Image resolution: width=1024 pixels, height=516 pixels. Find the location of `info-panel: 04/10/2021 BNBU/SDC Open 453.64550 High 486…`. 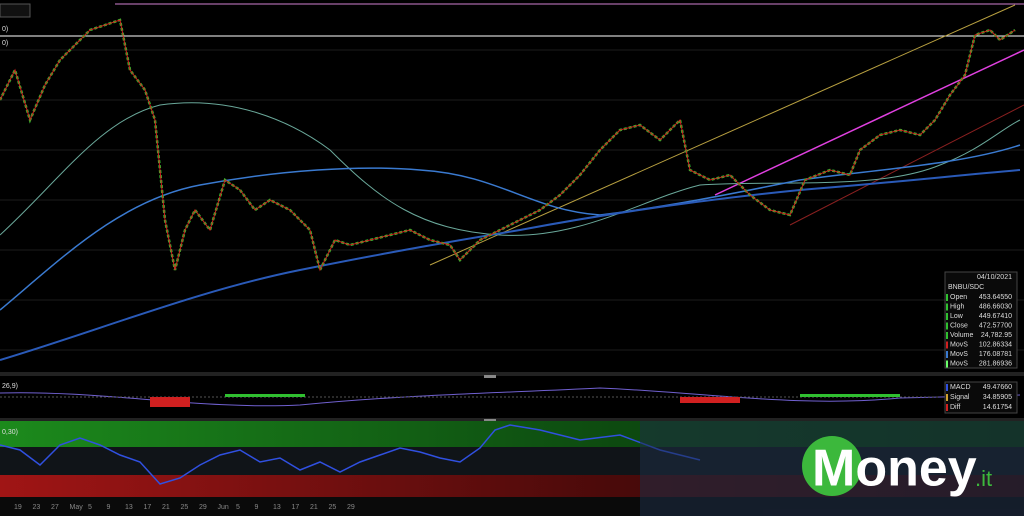

info-panel: 04/10/2021 BNBU/SDC Open 453.64550 High 486… is located at coordinates (981, 320).